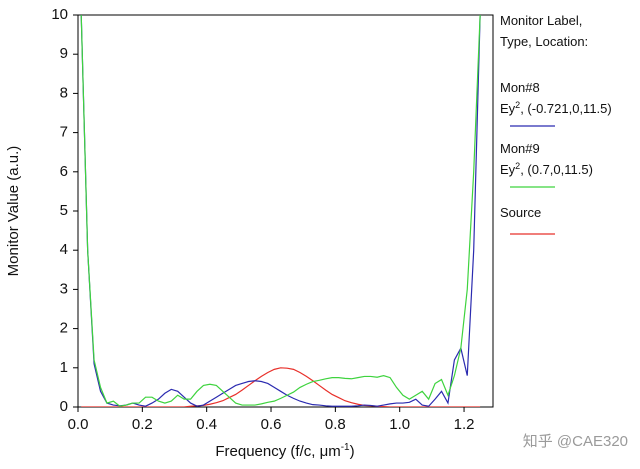 The image size is (640, 469). Describe the element at coordinates (59, 14) in the screenshot. I see `y-tick-label: 10` at that location.